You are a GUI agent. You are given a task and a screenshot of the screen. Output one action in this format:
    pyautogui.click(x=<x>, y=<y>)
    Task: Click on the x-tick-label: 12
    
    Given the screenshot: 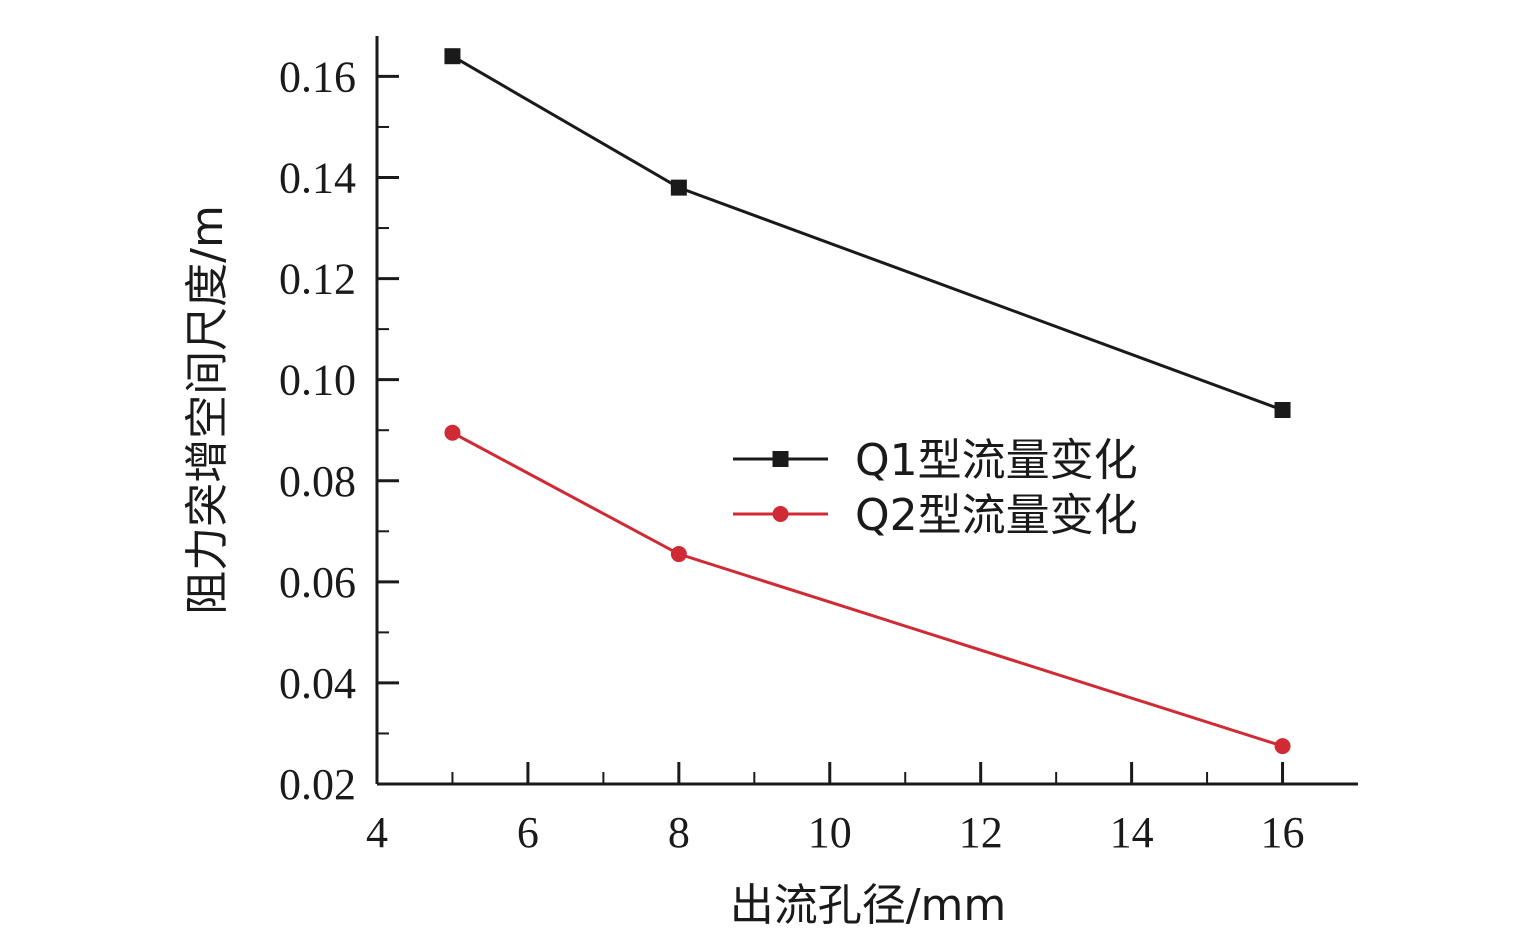 What is the action you would take?
    pyautogui.click(x=981, y=832)
    